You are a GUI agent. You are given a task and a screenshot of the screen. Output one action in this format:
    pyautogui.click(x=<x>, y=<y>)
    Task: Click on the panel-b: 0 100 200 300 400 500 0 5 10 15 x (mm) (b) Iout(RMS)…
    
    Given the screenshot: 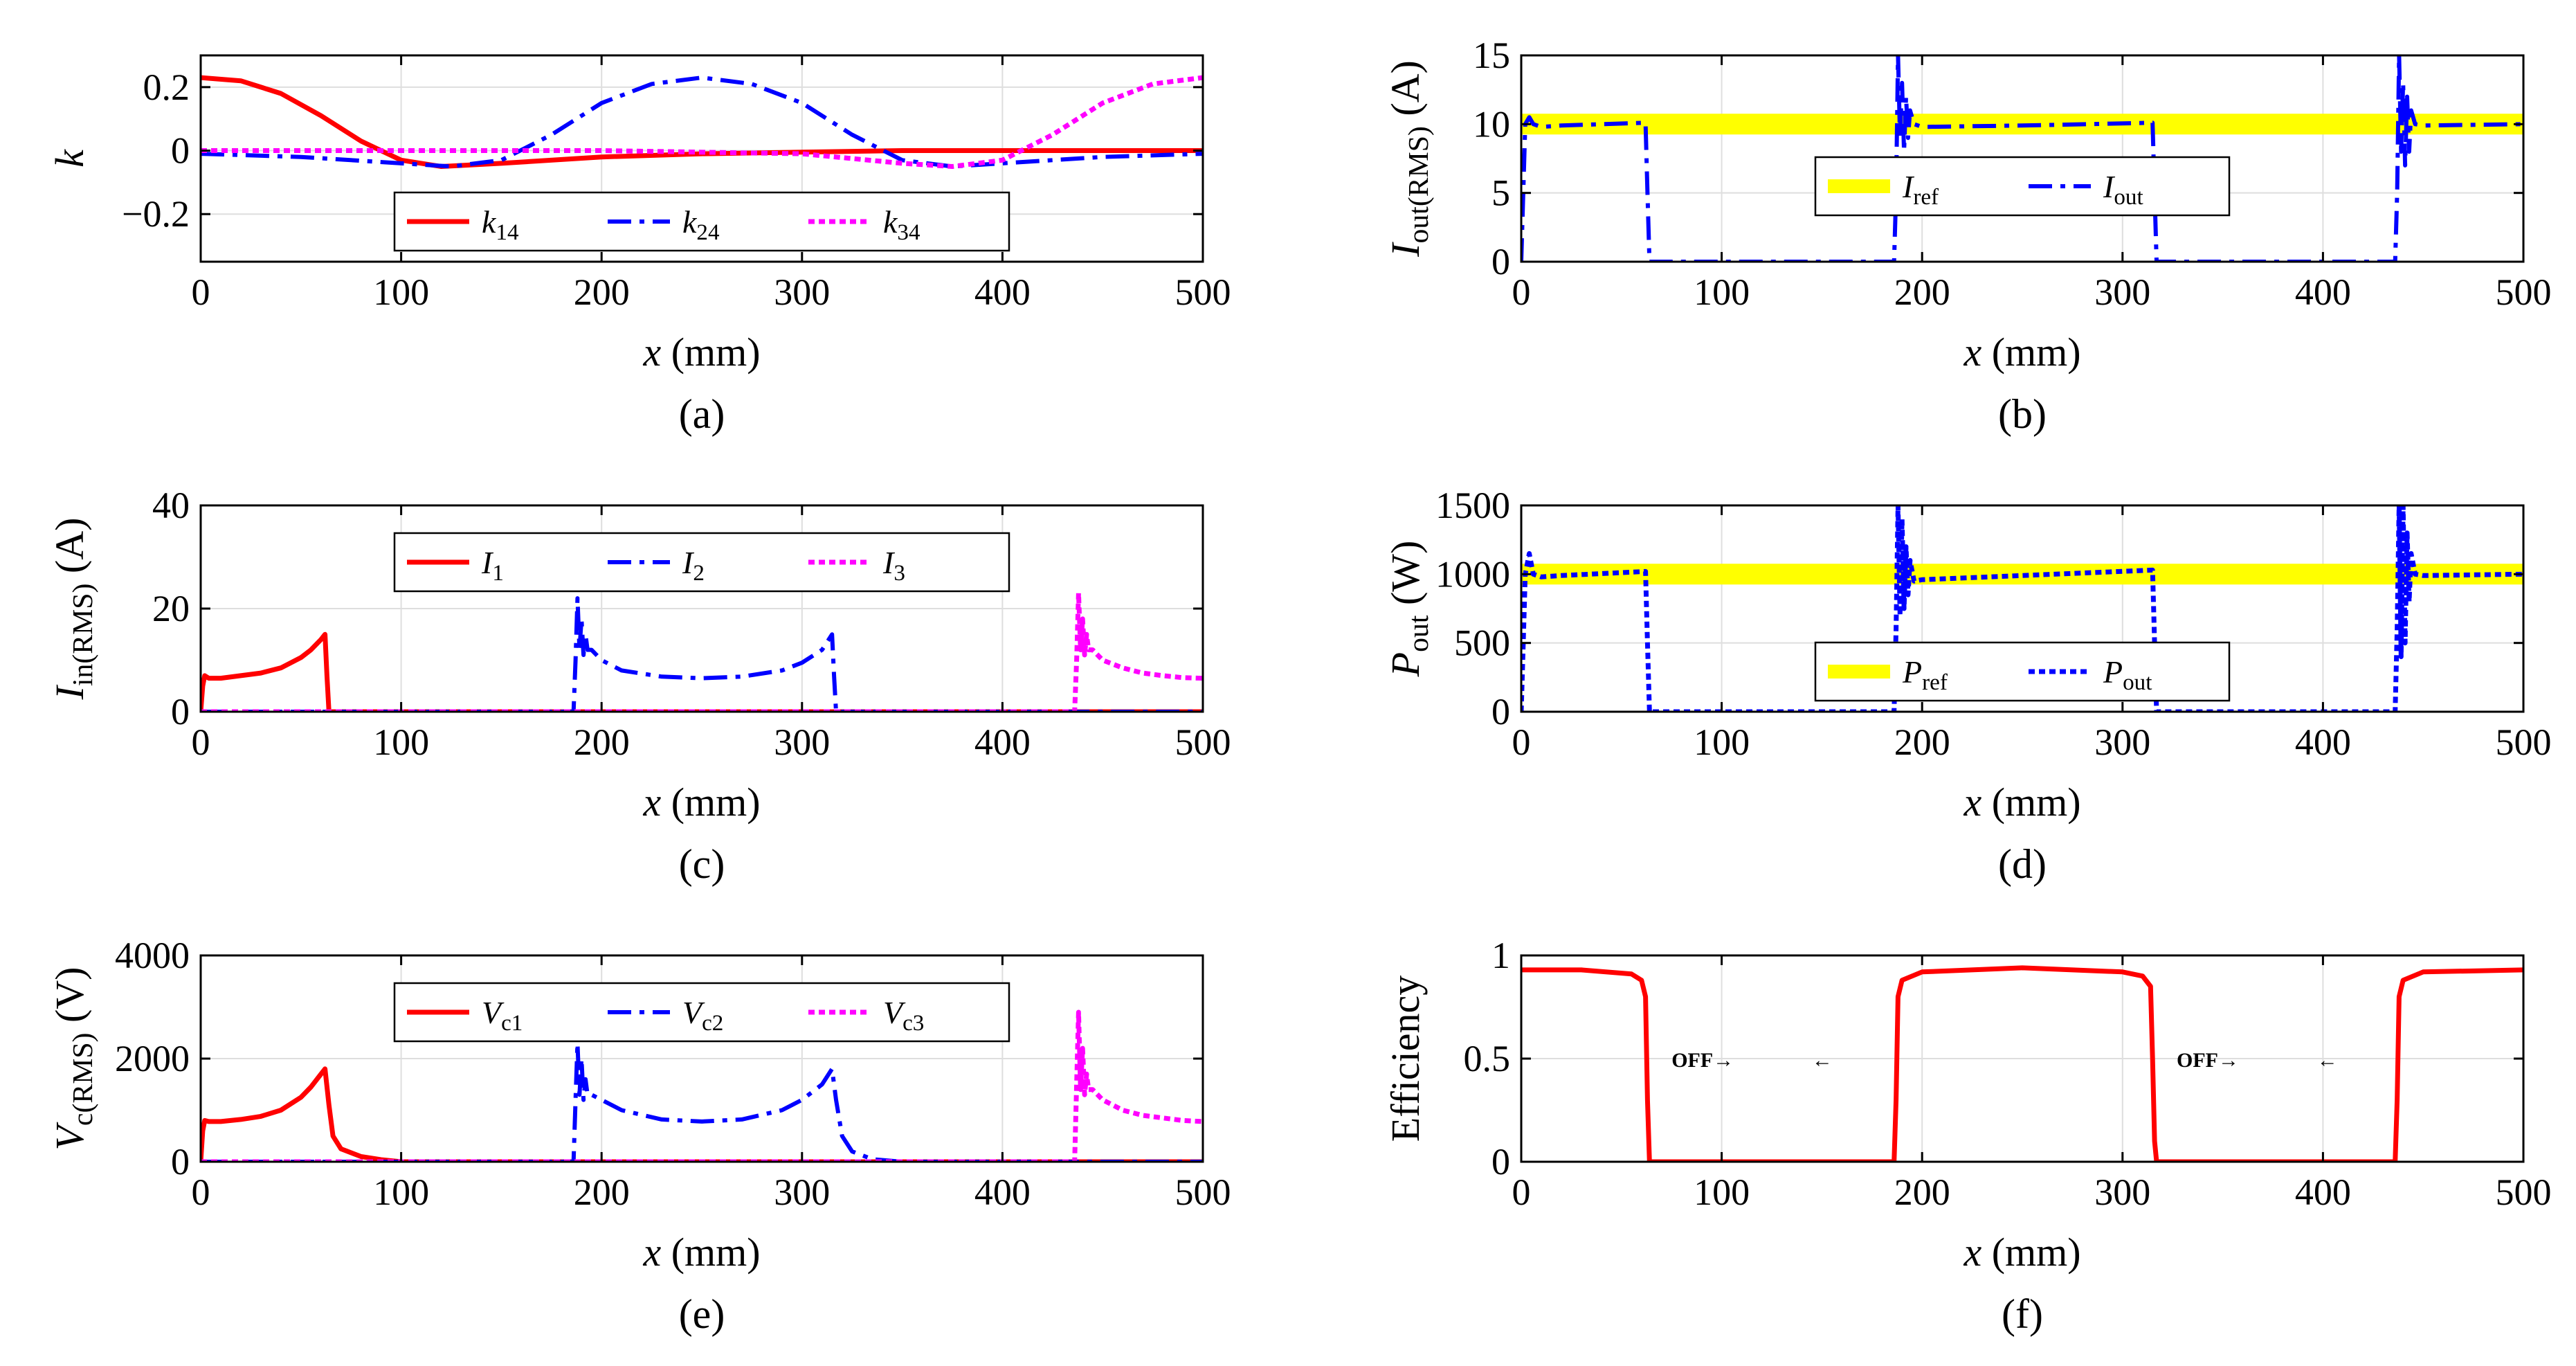 What is the action you would take?
    pyautogui.click(x=1967, y=236)
    